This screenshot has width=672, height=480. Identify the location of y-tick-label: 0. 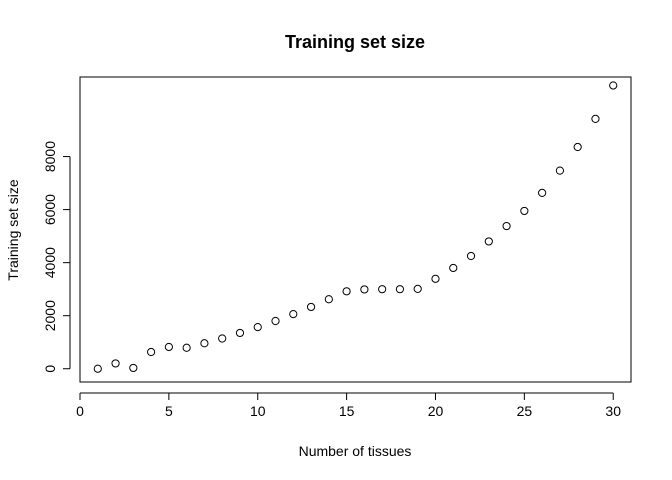
(50, 369).